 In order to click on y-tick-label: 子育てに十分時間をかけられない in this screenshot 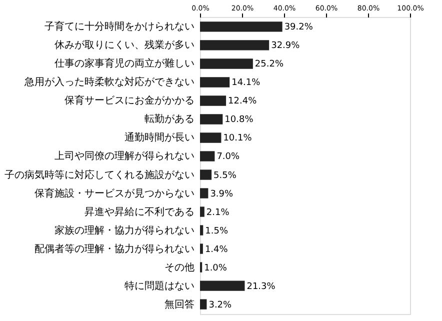, I will do `click(119, 26)`.